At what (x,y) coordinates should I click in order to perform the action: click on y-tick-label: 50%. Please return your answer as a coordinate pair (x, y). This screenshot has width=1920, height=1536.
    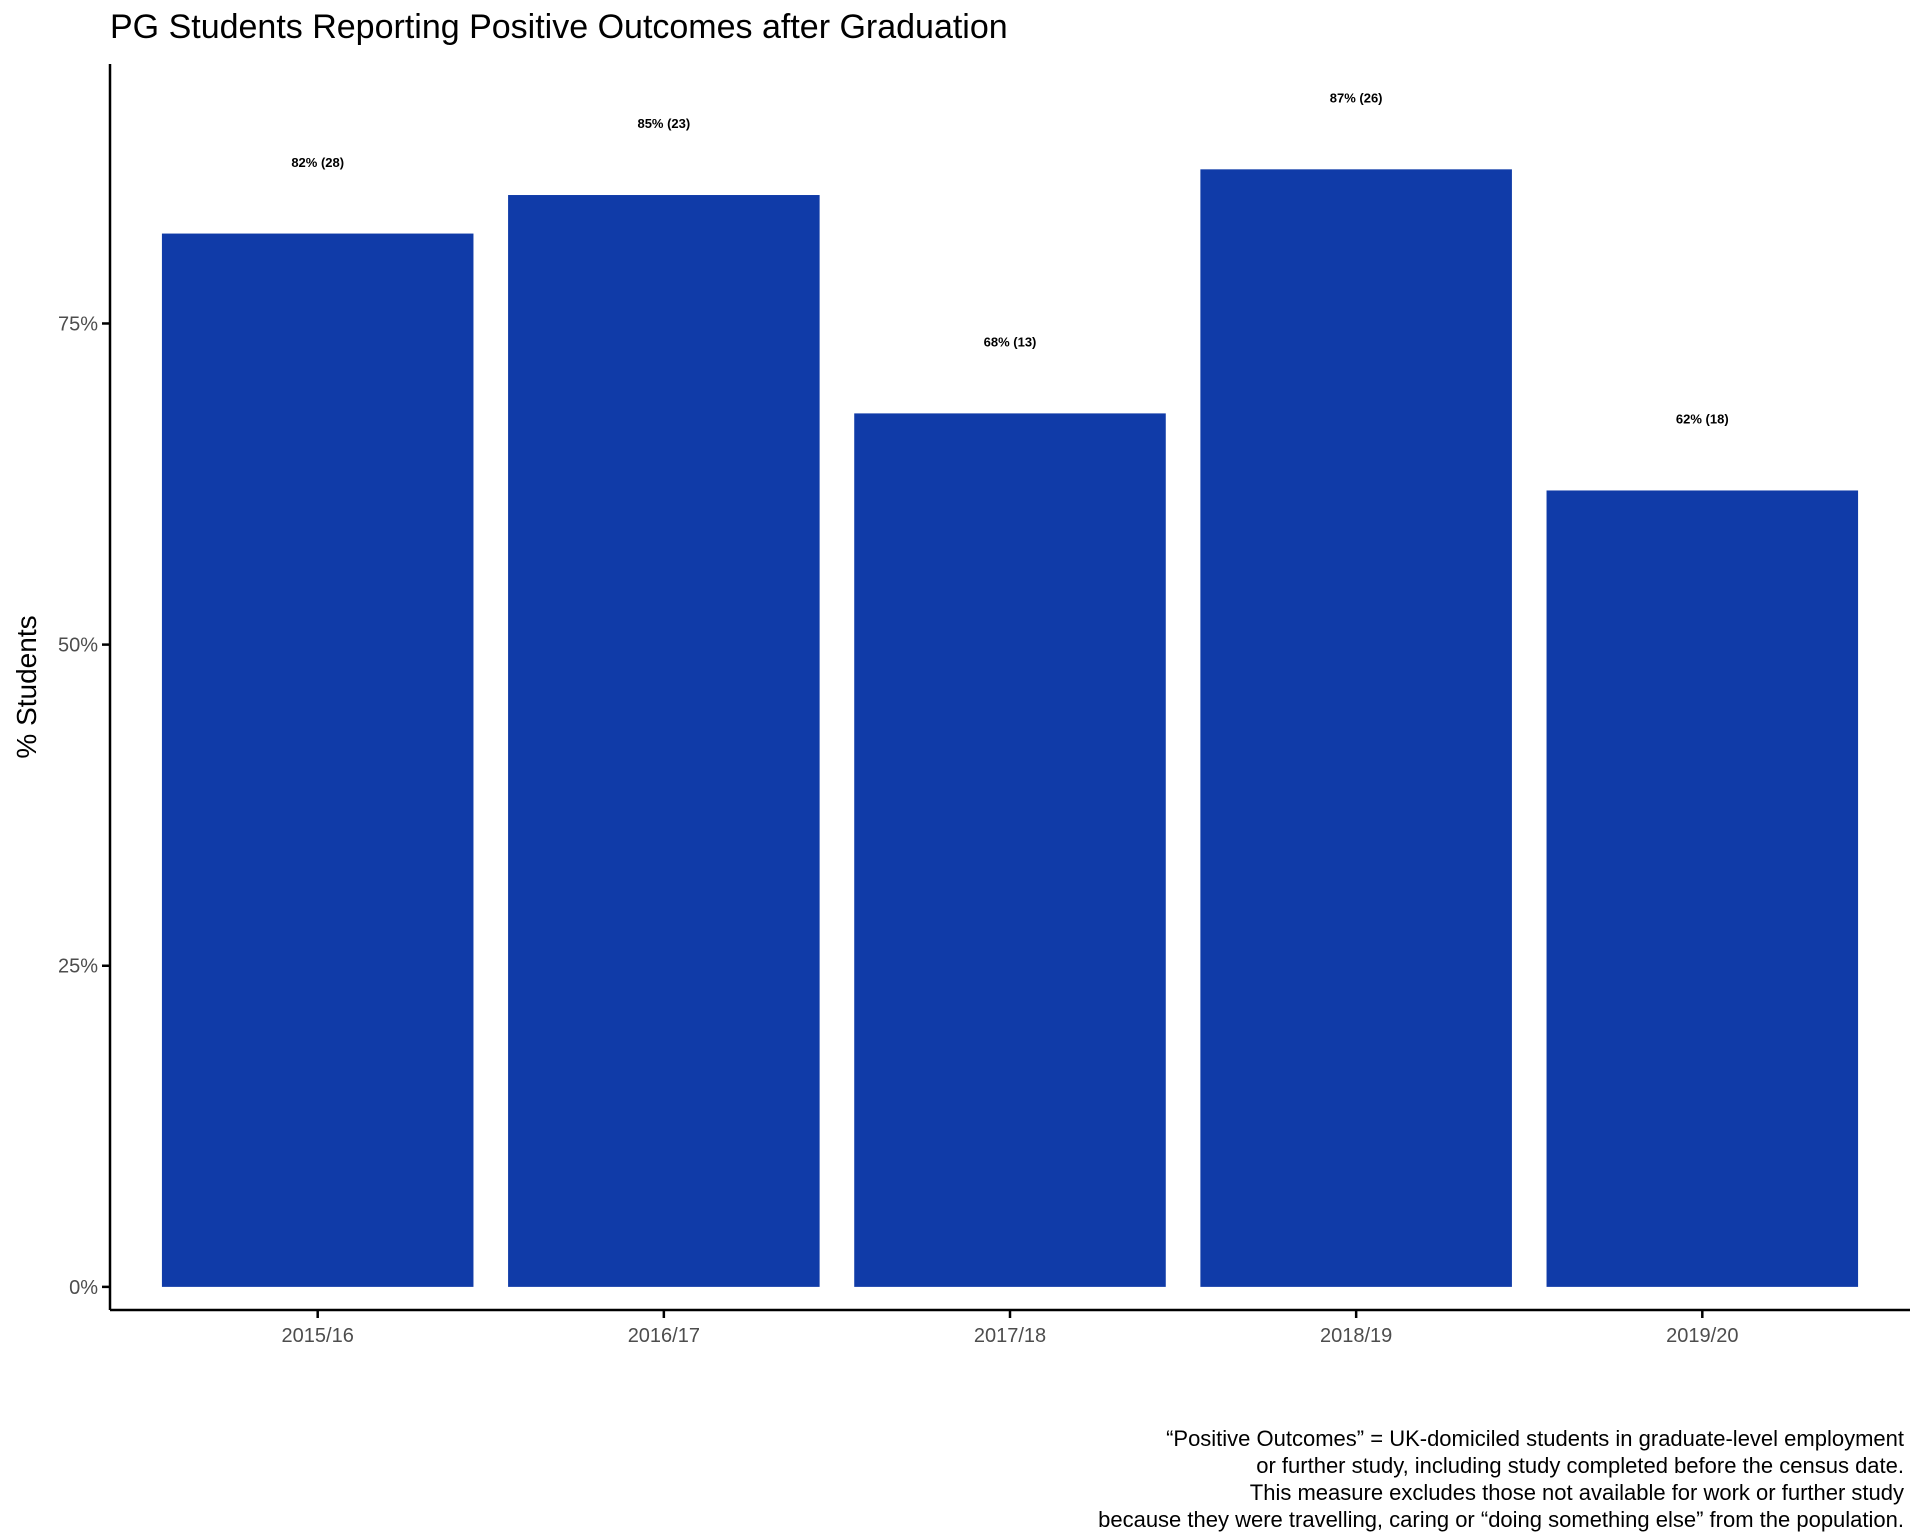
    Looking at the image, I should click on (78, 646).